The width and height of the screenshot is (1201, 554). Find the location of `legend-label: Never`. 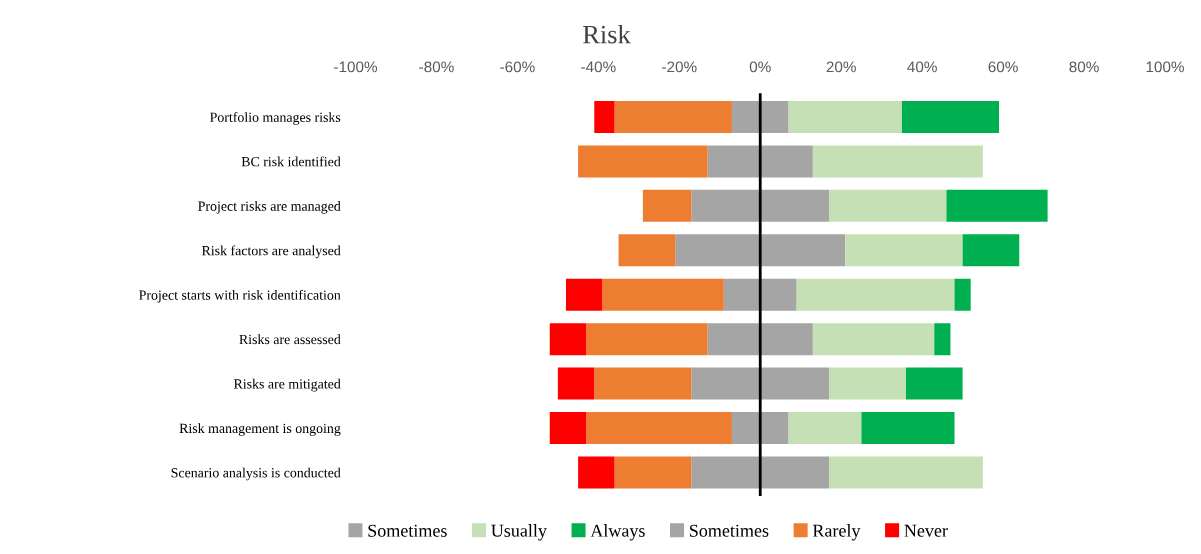

legend-label: Never is located at coordinates (926, 530).